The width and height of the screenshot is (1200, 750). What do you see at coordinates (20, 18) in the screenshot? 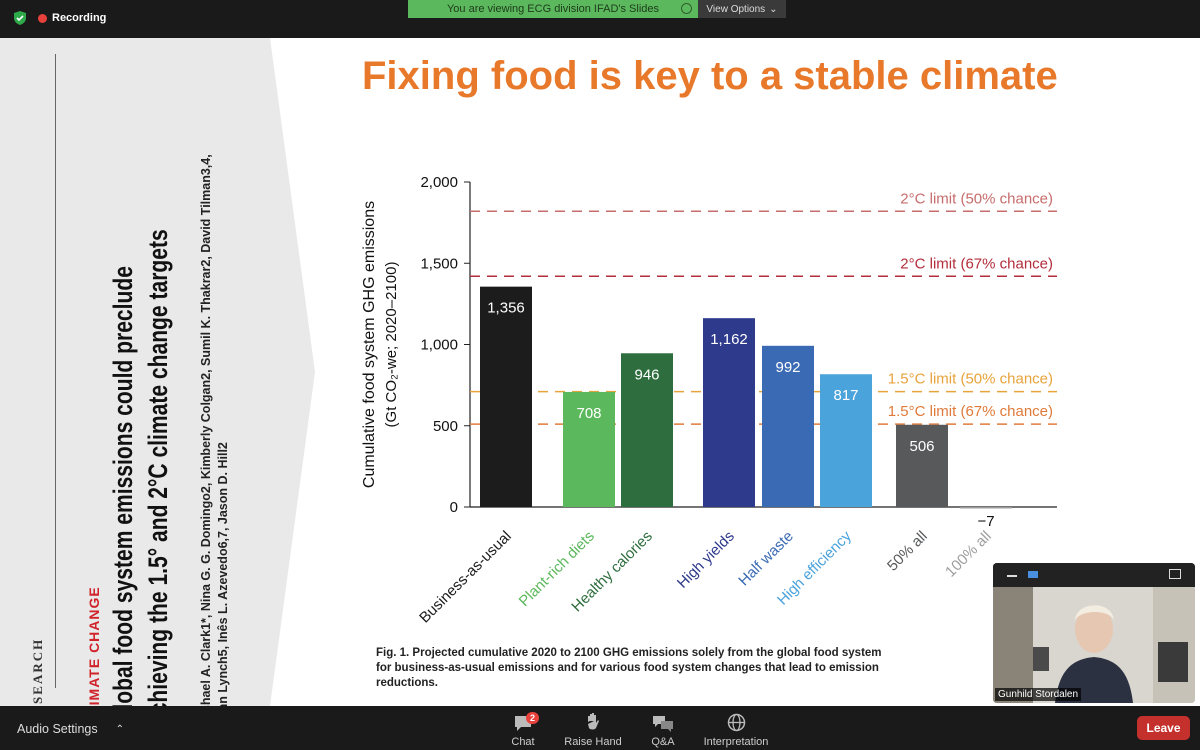
I see `security-shield-icon` at bounding box center [20, 18].